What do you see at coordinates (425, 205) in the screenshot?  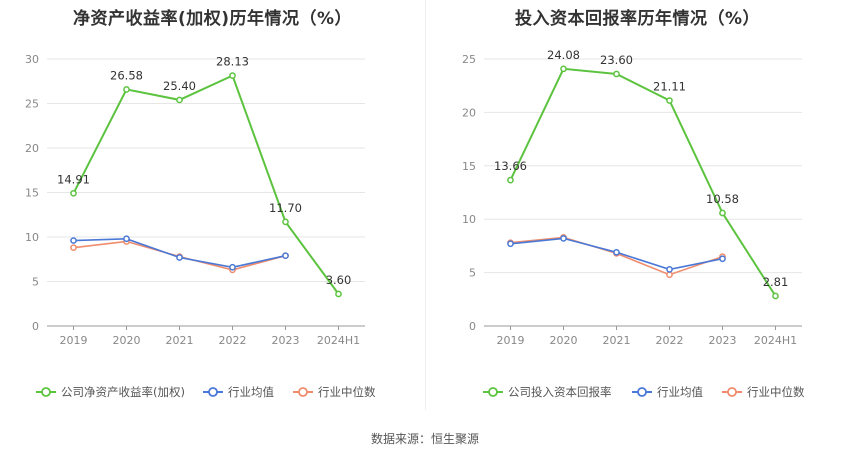 I see `panel-divider` at bounding box center [425, 205].